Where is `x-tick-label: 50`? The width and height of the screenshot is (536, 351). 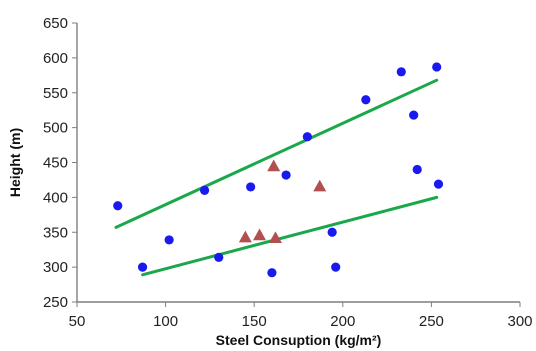
x-tick-label: 50 is located at coordinates (77, 321).